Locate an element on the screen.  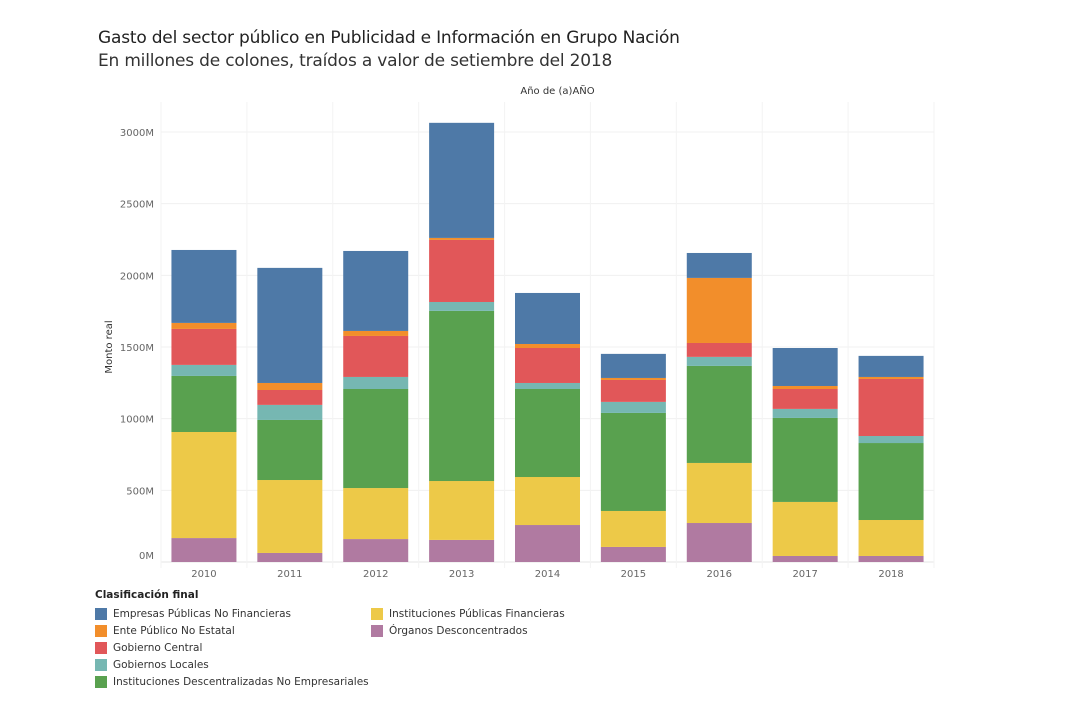
bar-segment: 2018 — Gobiernos Locales: 49M is located at coordinates (891, 440).